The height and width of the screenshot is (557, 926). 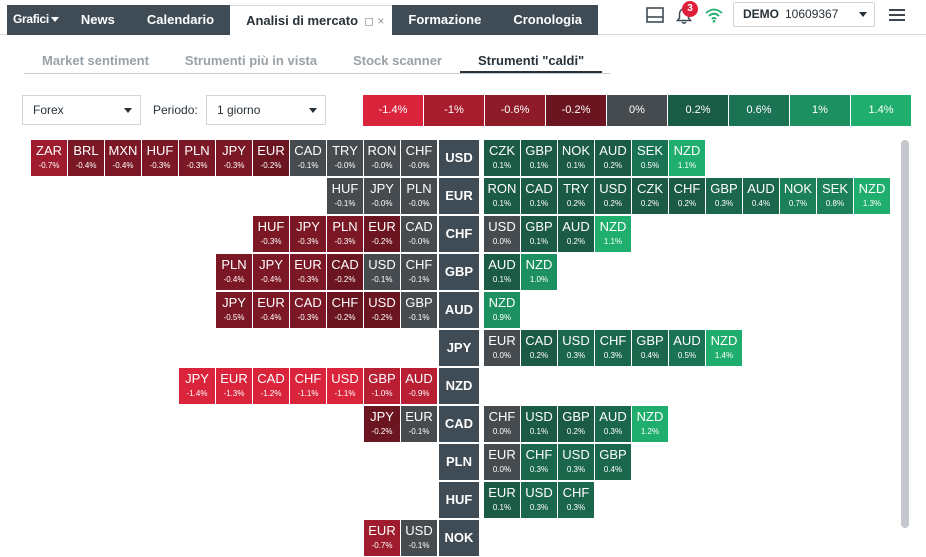 What do you see at coordinates (576, 462) in the screenshot?
I see `pair-cell-pln-usd: USD 0.3%` at bounding box center [576, 462].